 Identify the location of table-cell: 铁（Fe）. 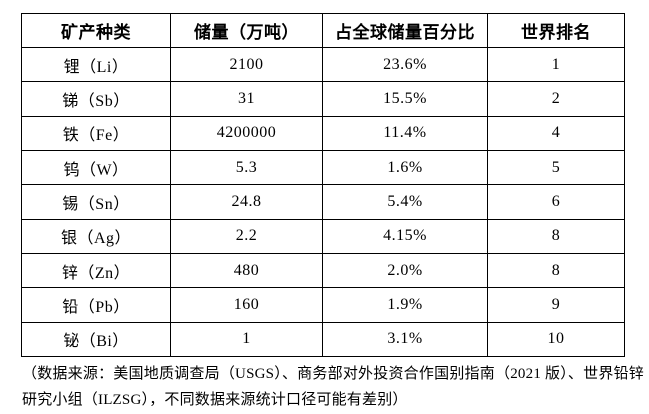
(96, 133).